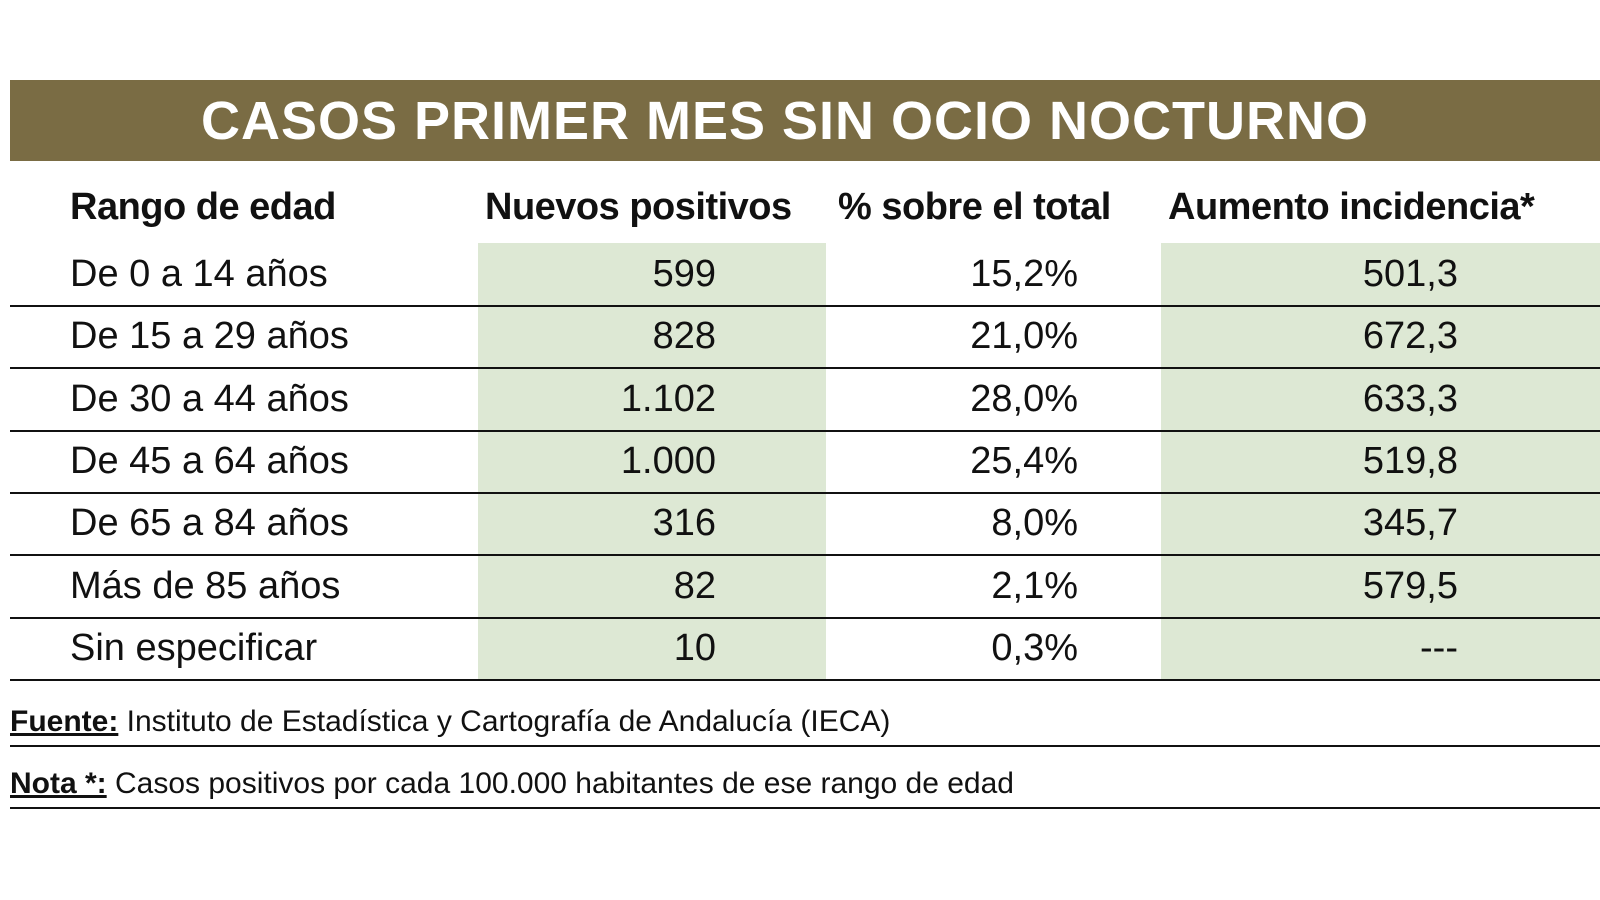  Describe the element at coordinates (974, 207) in the screenshot. I see `header-percent-total: % sobre el total` at that location.